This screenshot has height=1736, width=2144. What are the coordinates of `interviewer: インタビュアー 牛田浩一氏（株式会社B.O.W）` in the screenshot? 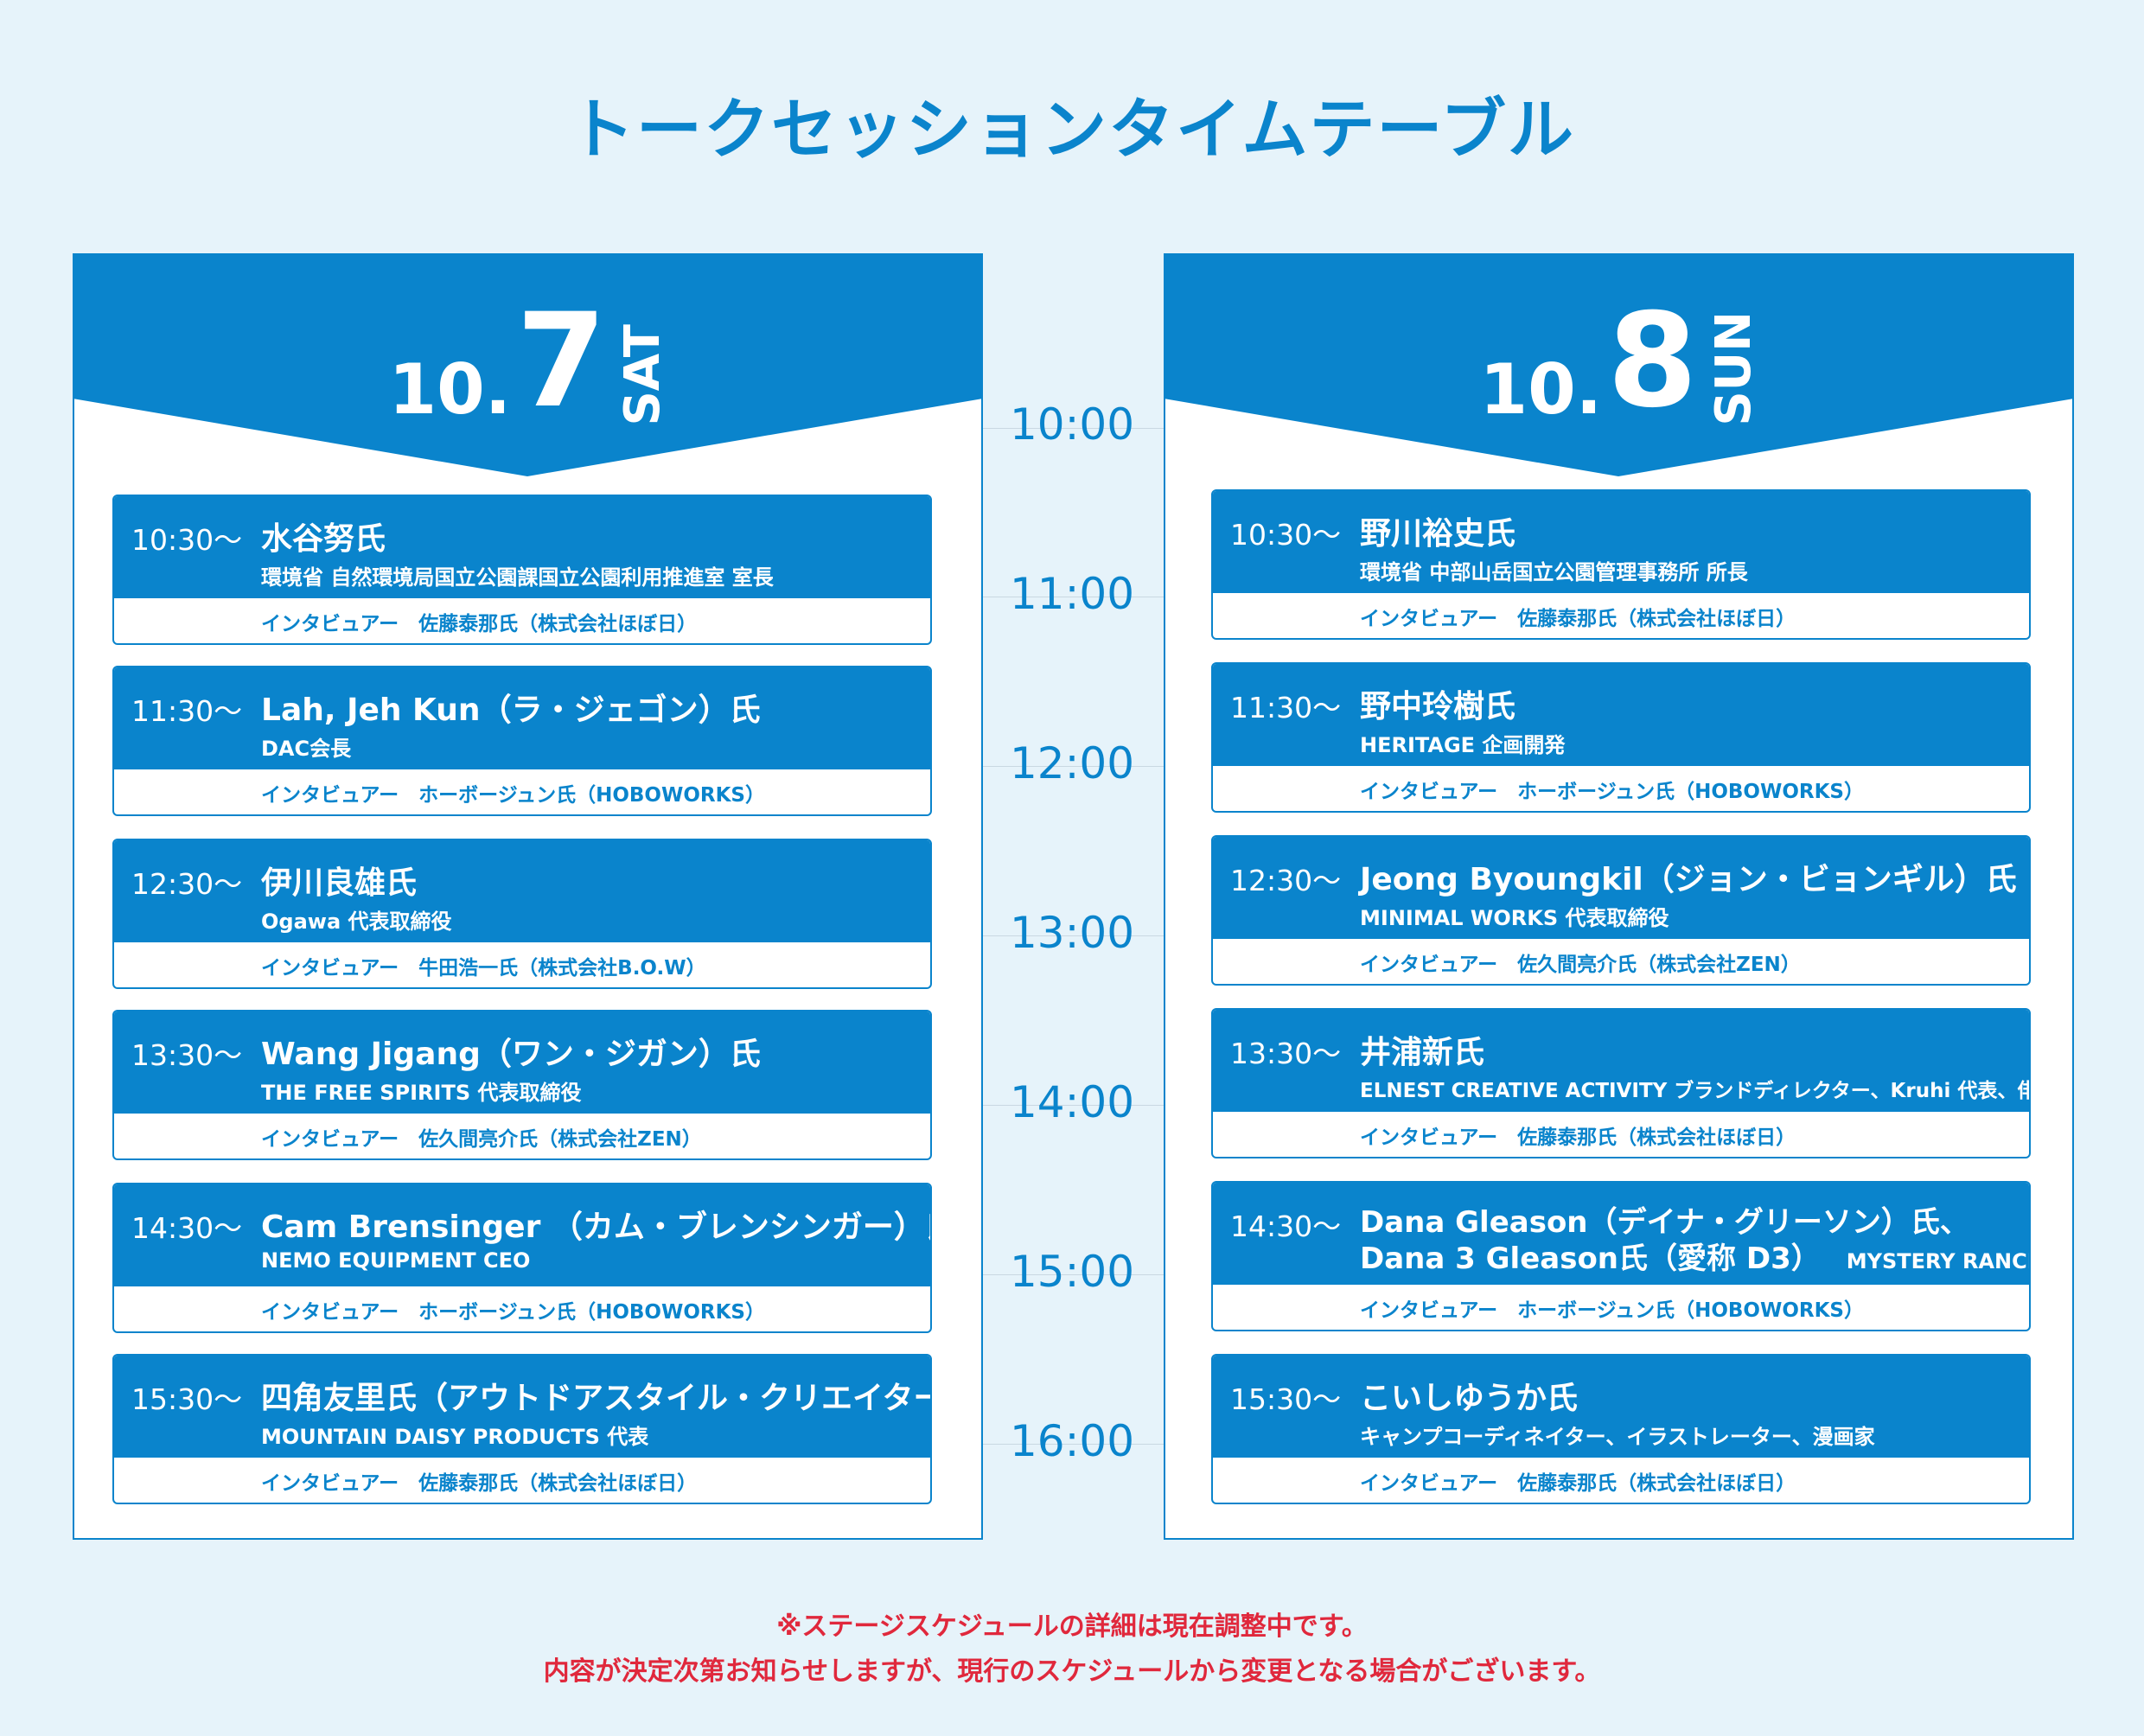 It's located at (483, 968).